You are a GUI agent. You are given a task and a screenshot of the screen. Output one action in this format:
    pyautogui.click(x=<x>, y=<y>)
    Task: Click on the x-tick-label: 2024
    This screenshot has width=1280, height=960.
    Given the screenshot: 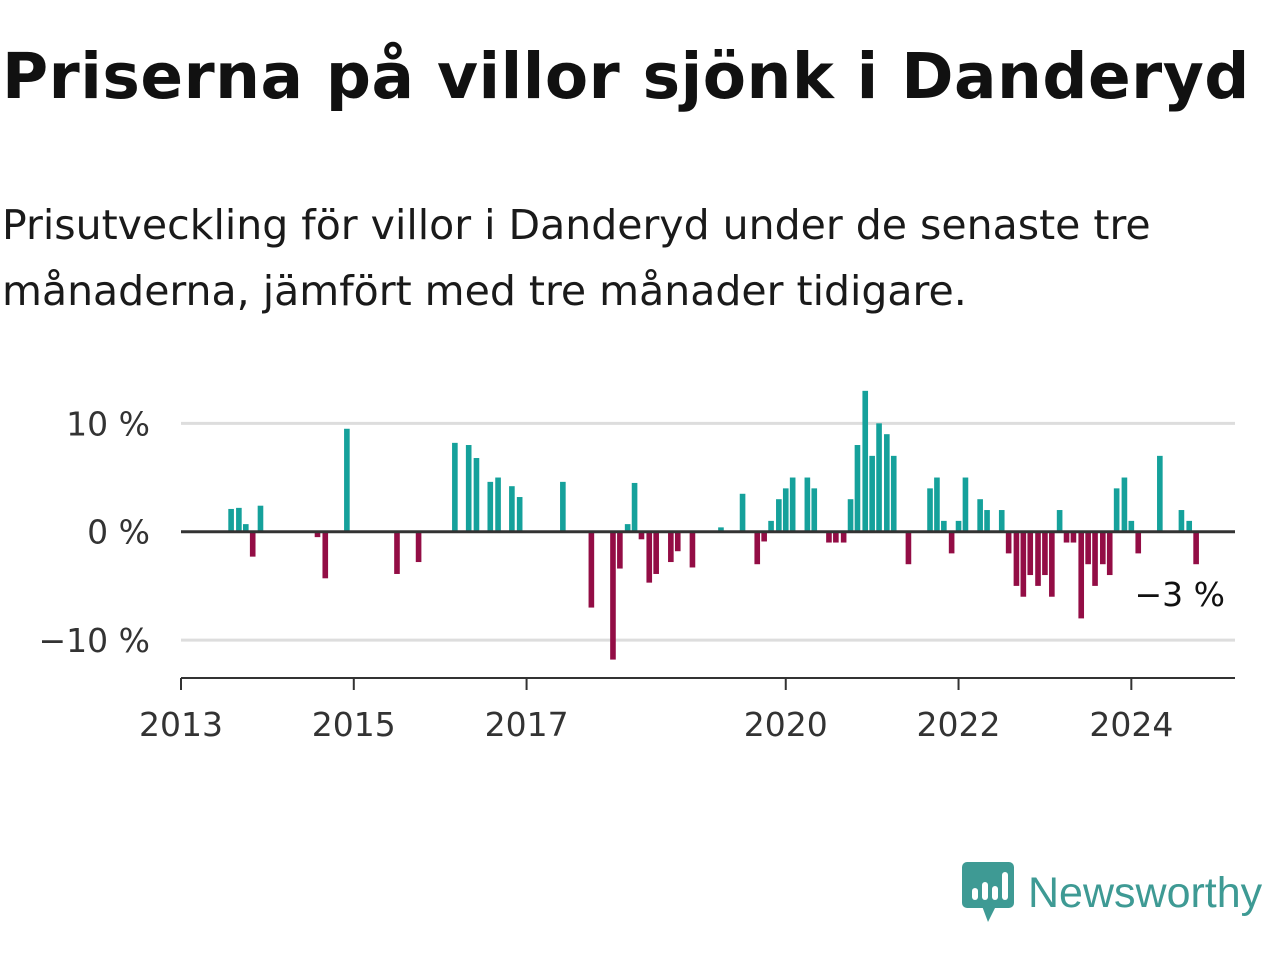 What is the action you would take?
    pyautogui.click(x=1131, y=724)
    